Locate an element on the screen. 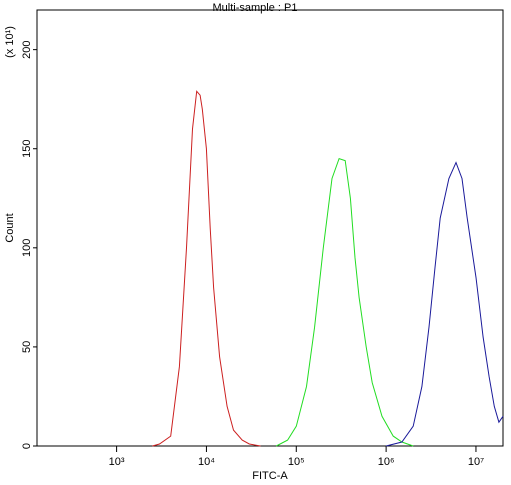  chart-title: Multi-sample : P1 is located at coordinates (255, 8).